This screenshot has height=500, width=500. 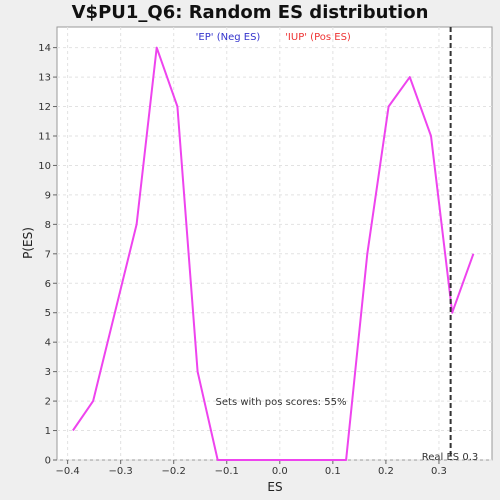 I want to click on y-tick-label: 11, so click(x=44, y=136).